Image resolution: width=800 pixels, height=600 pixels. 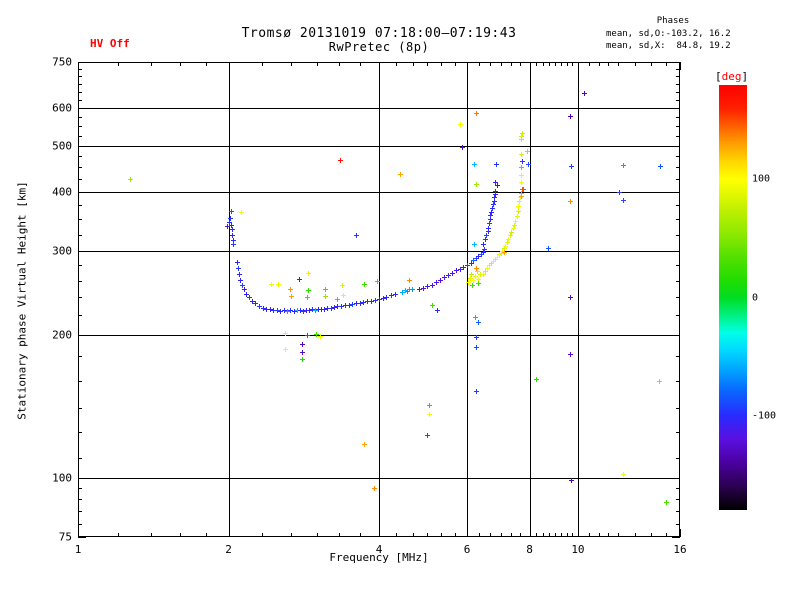 What do you see at coordinates (65, 537) in the screenshot?
I see `y-tick-label: 75` at bounding box center [65, 537].